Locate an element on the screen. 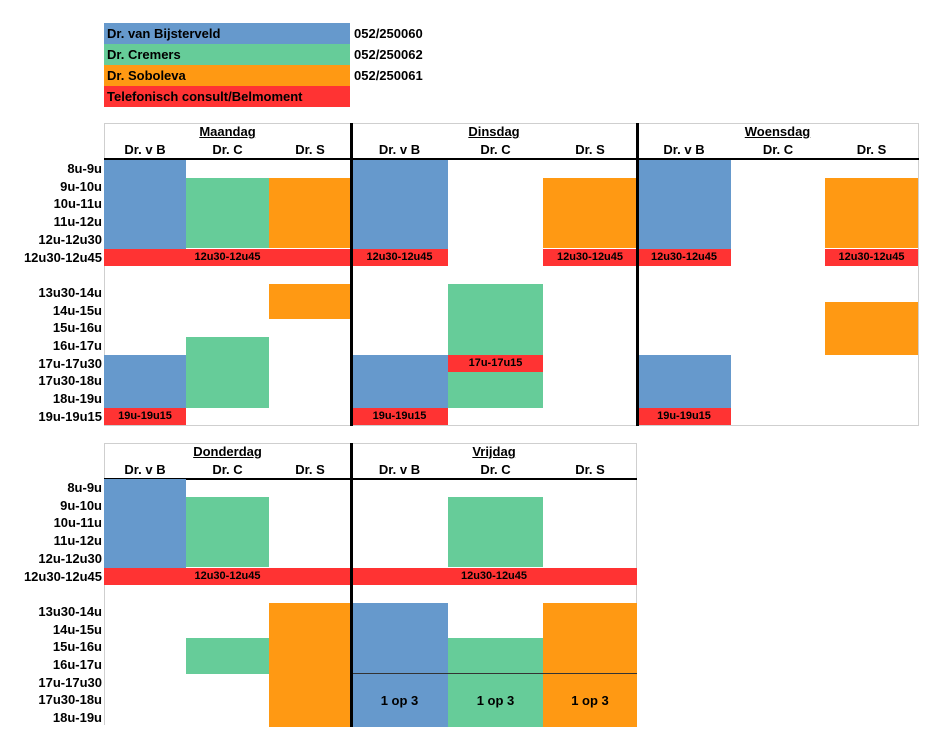 The image size is (950, 750). slot-tue-vb-afternoon is located at coordinates (399, 381).